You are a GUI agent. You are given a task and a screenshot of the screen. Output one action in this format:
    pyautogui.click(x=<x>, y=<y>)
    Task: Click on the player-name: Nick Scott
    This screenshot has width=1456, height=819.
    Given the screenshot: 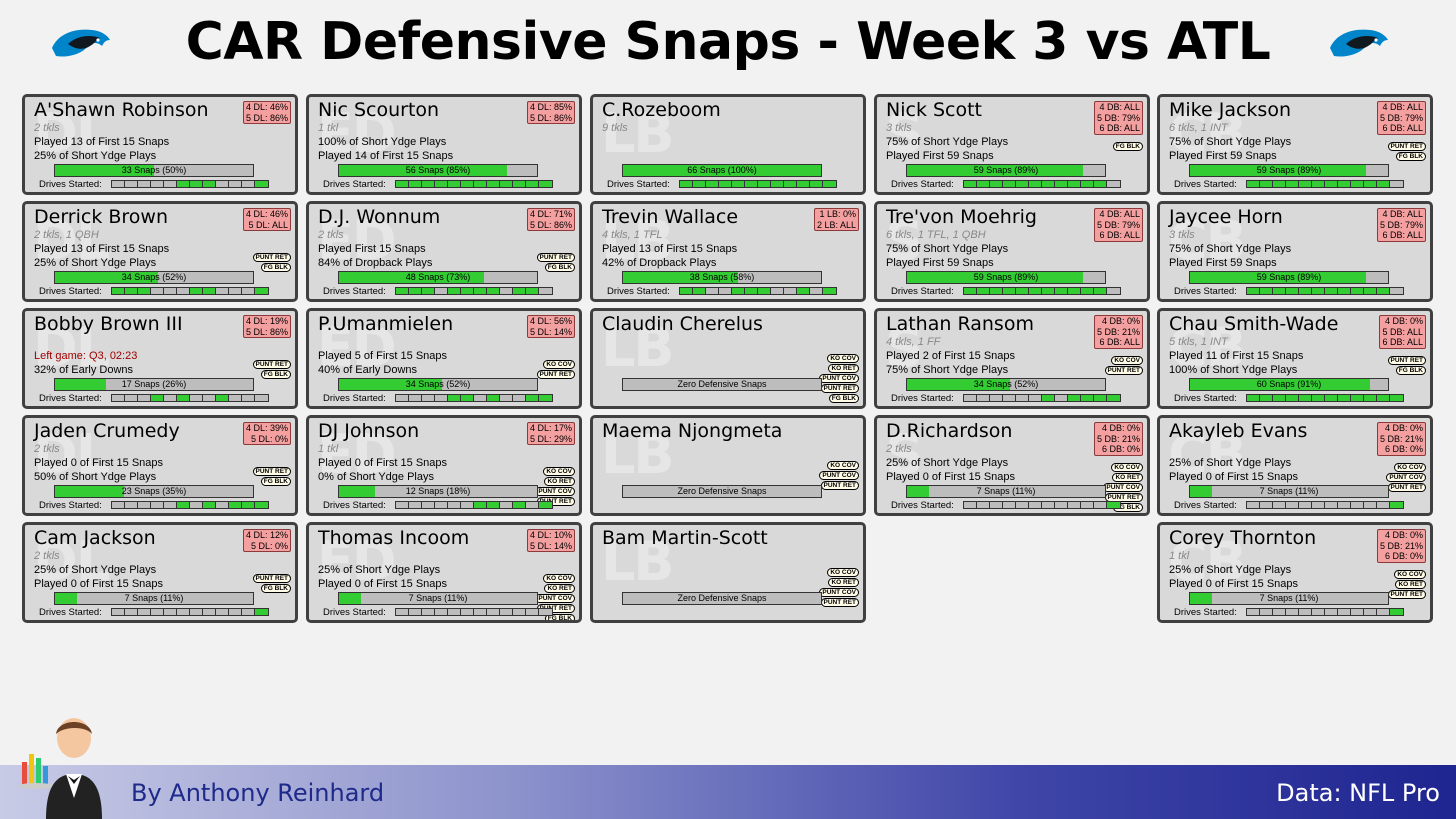 What is the action you would take?
    pyautogui.click(x=934, y=110)
    